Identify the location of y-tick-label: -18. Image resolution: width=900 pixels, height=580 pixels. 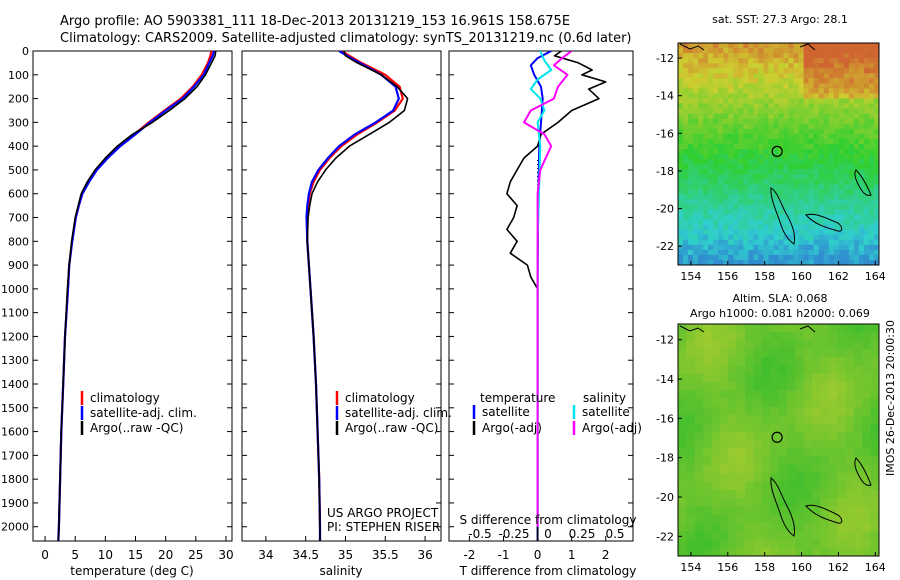
(665, 171).